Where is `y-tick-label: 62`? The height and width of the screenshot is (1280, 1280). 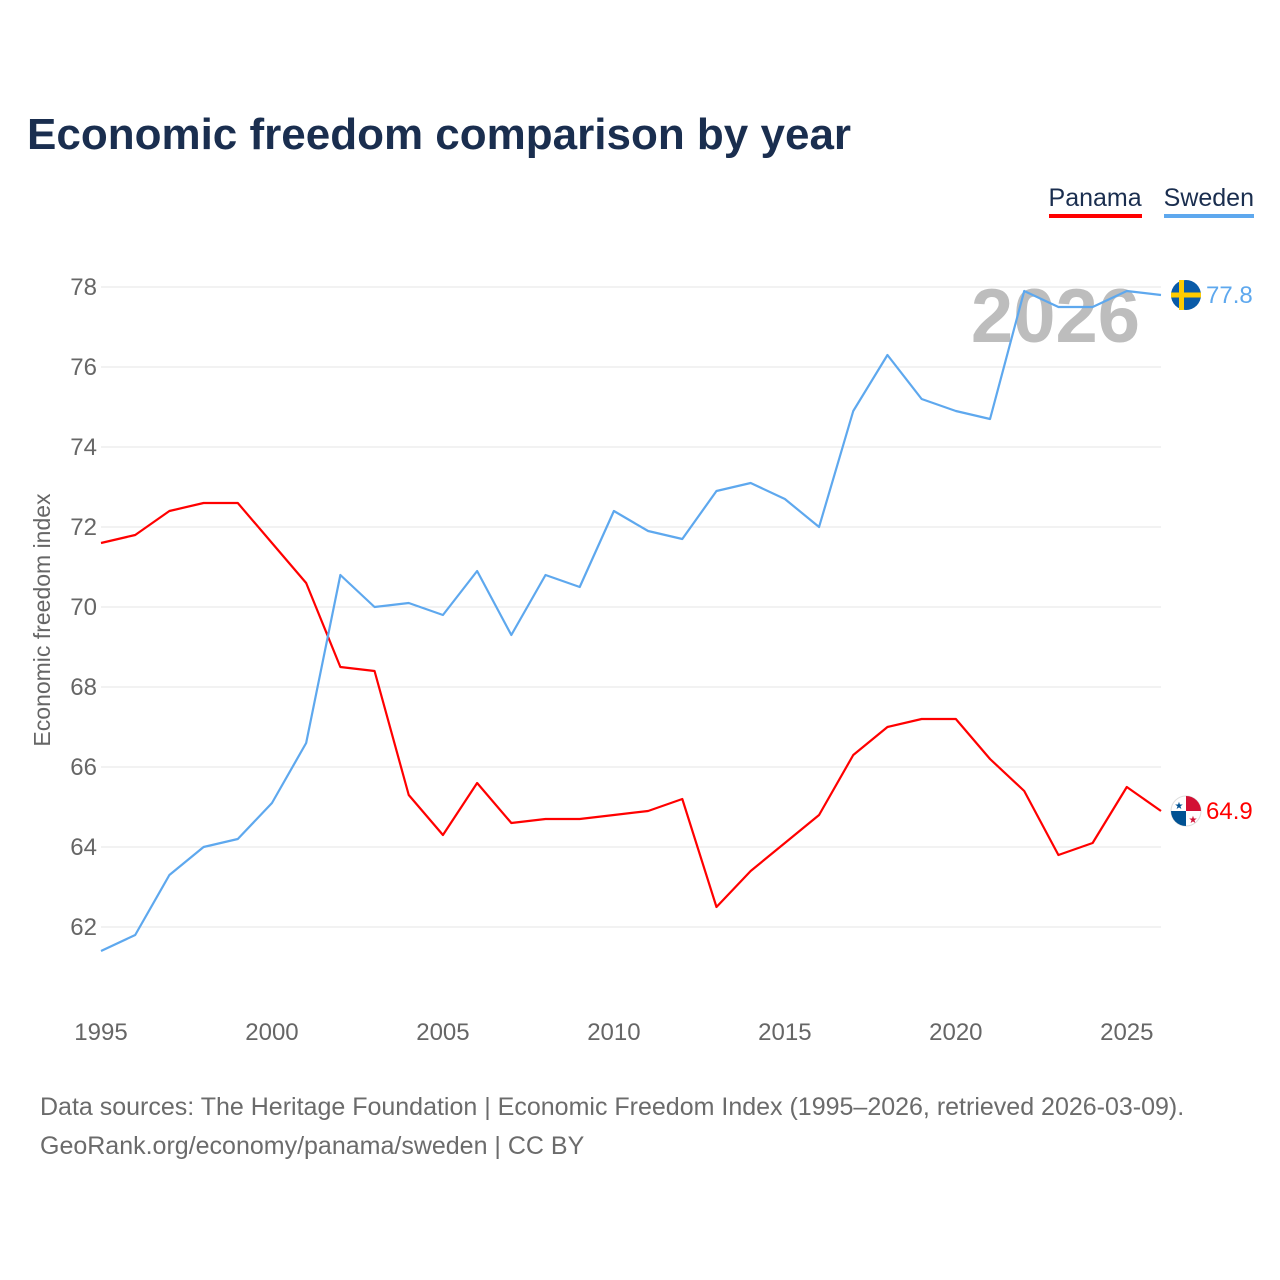
y-tick-label: 62 is located at coordinates (83, 927).